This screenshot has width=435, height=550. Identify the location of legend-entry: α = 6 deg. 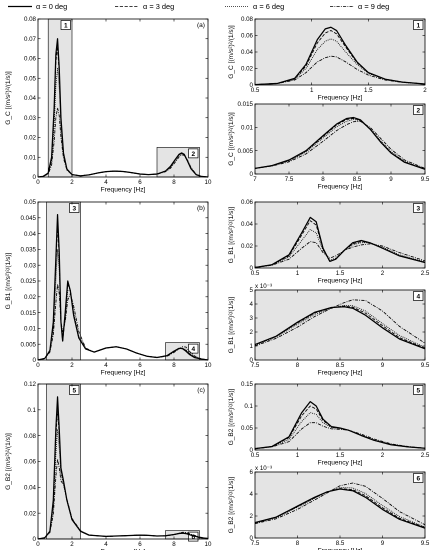
(254, 6).